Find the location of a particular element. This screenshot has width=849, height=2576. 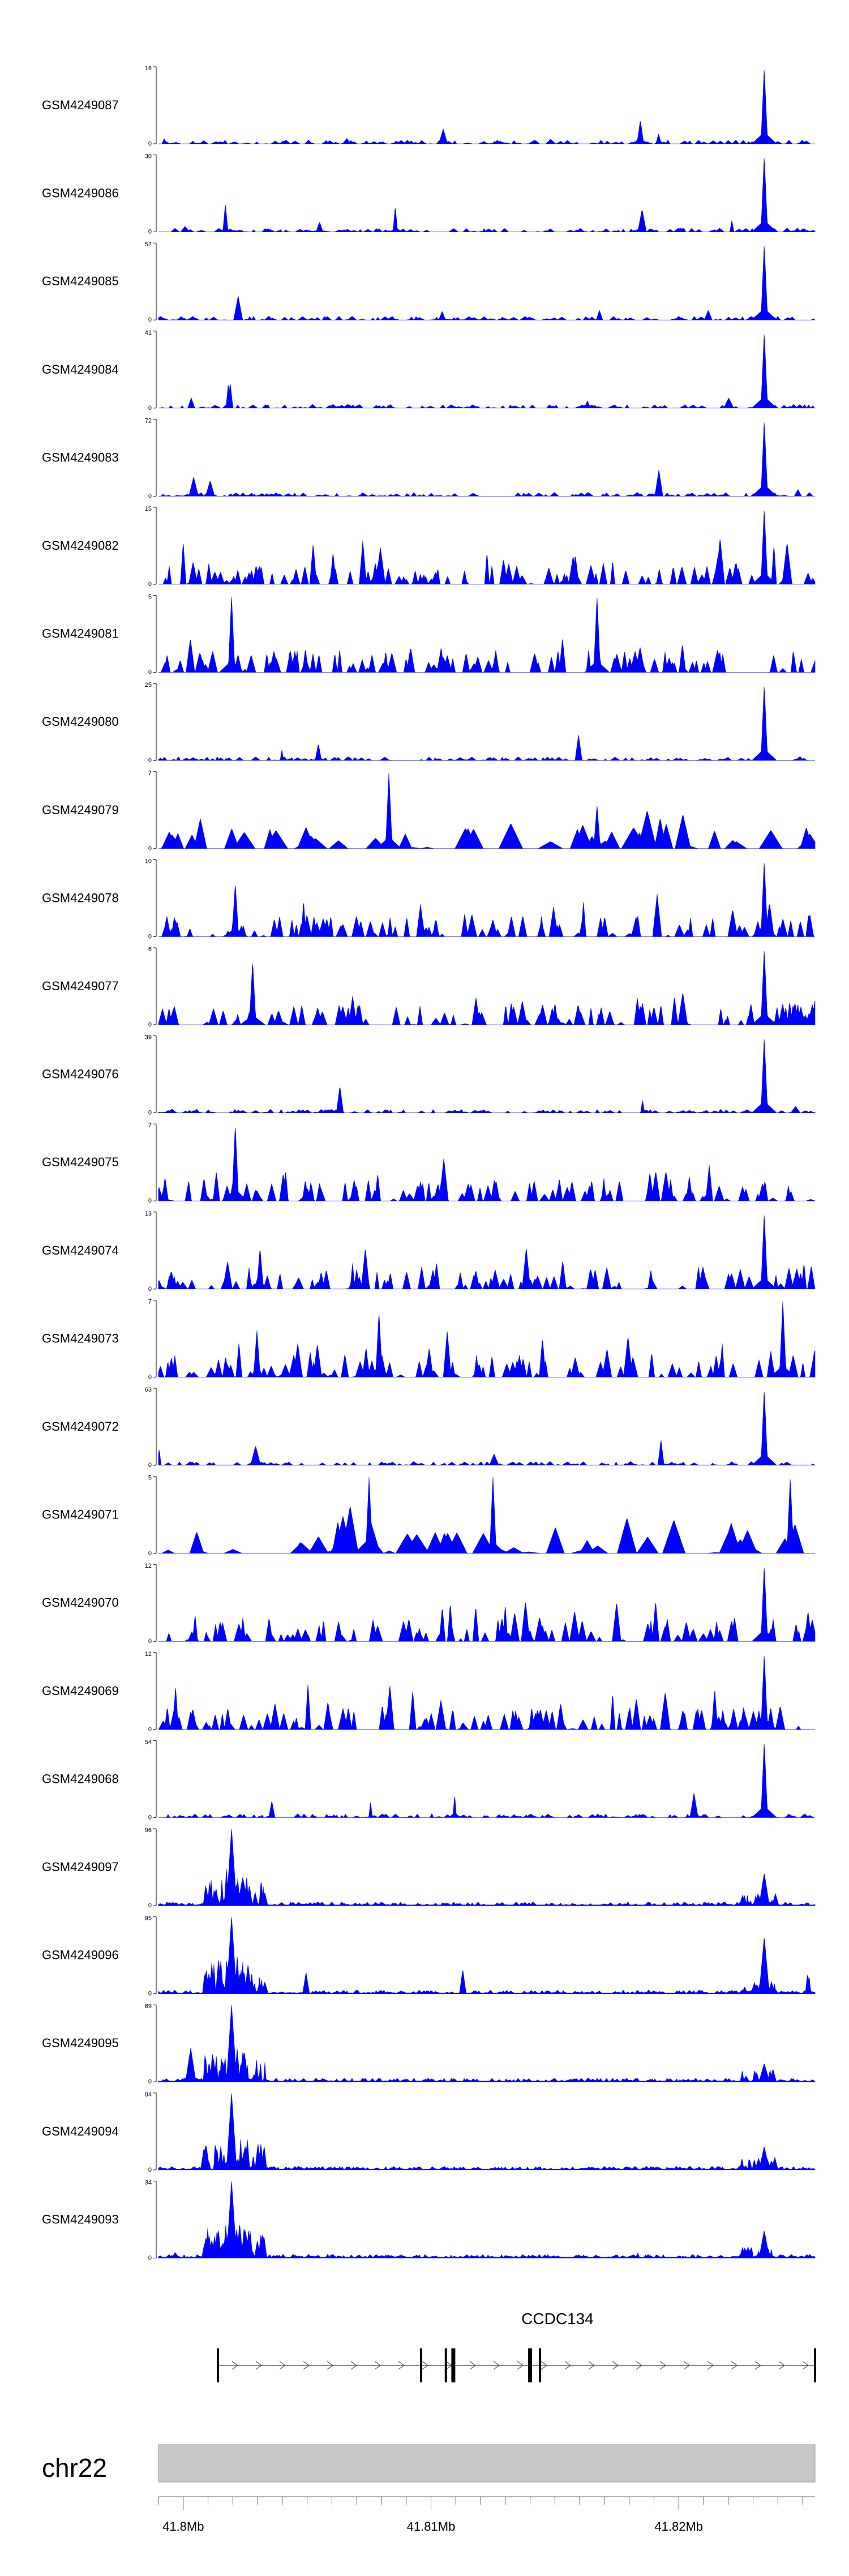

track-GSM4249080: GSM4249080 25 0 is located at coordinates (428, 723).